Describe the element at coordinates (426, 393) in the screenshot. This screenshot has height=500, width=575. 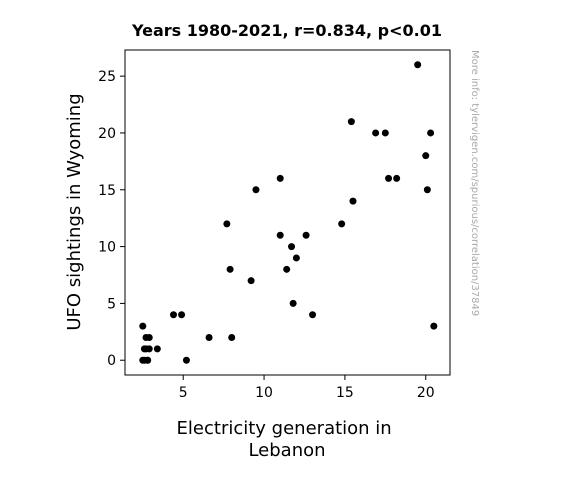
I see `x-tick-label: 20` at that location.